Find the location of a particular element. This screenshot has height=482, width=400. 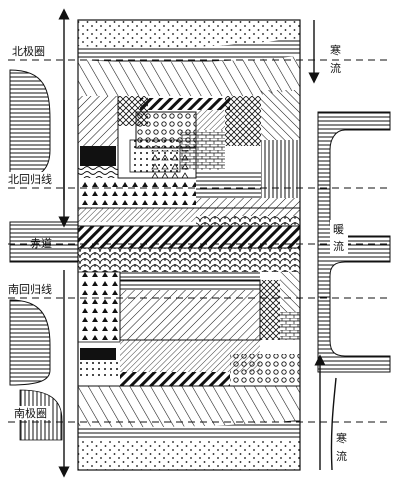

label-tropic-capricorn: 南回归线 is located at coordinates (30, 289).